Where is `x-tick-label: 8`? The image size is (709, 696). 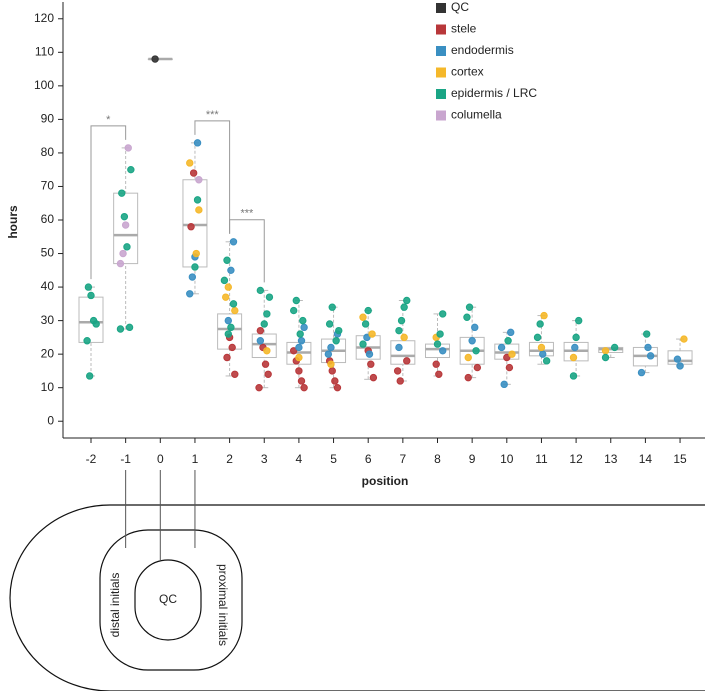
x-tick-label: 8 is located at coordinates (437, 459).